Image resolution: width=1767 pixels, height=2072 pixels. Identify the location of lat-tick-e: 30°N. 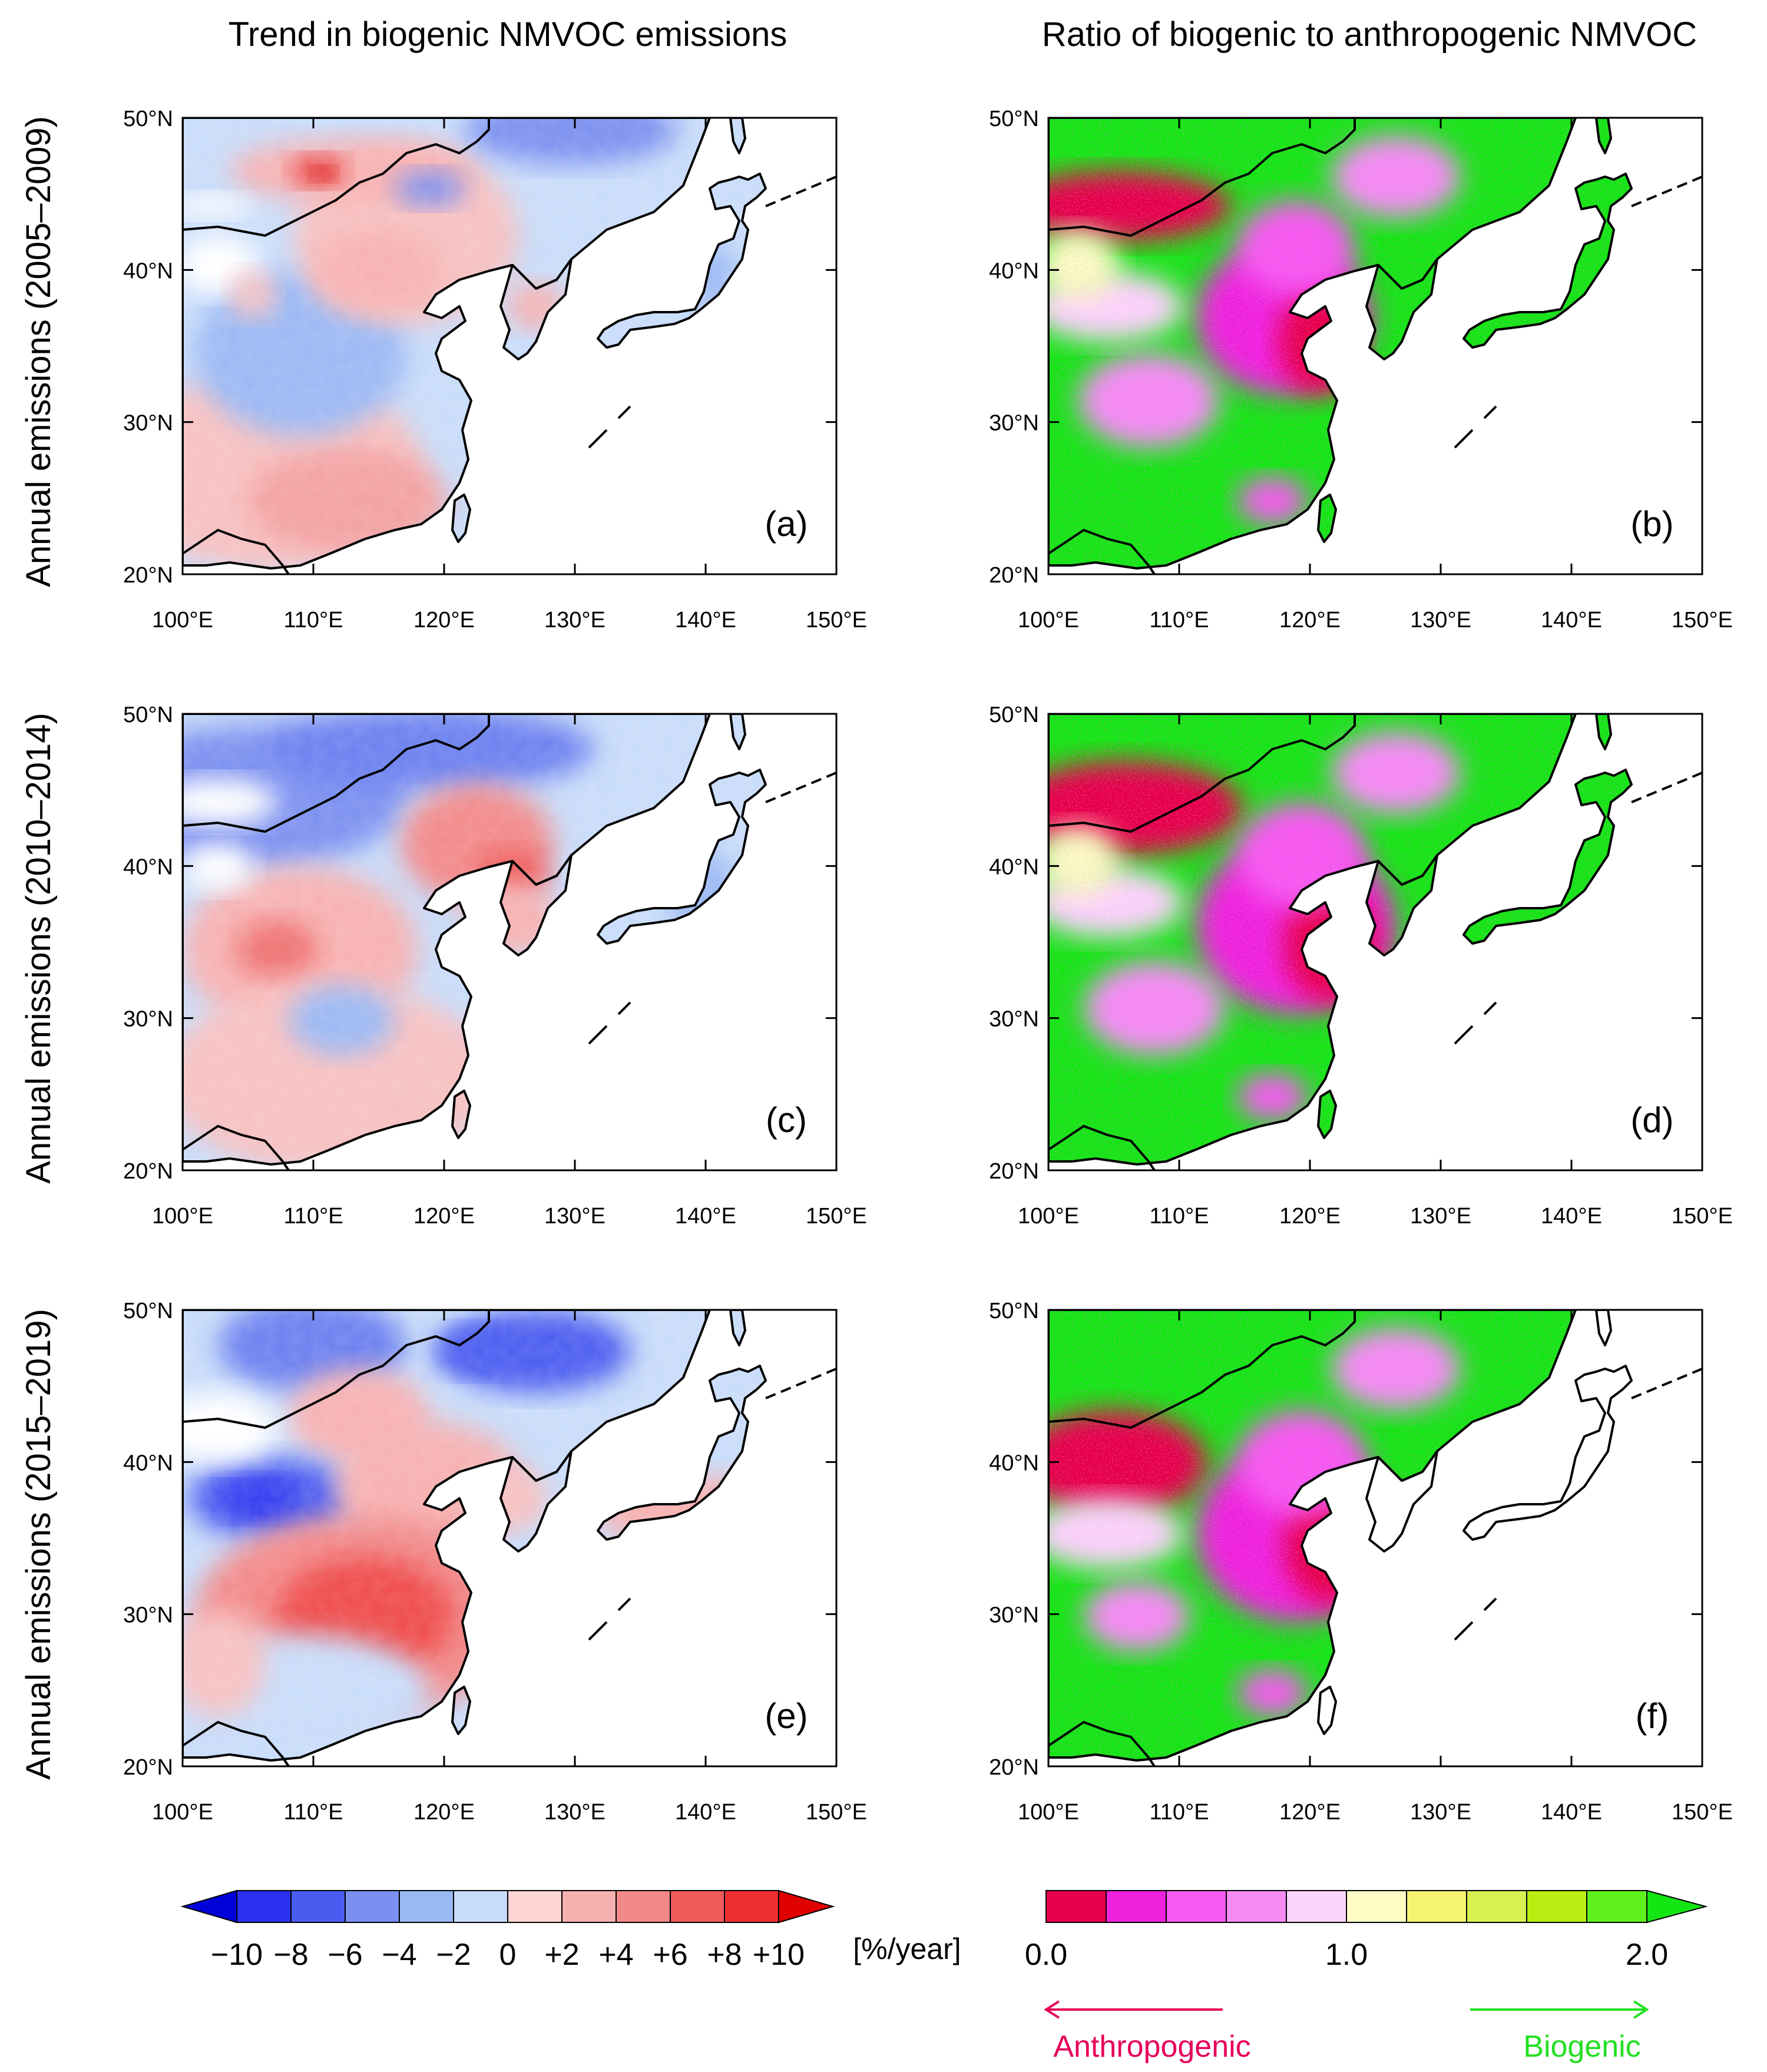
(148, 1615).